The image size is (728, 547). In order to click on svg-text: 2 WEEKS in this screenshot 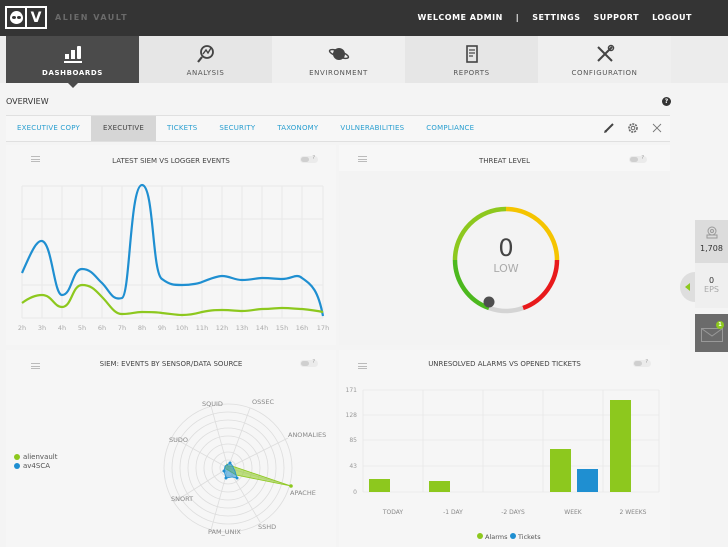, I will do `click(633, 512)`.